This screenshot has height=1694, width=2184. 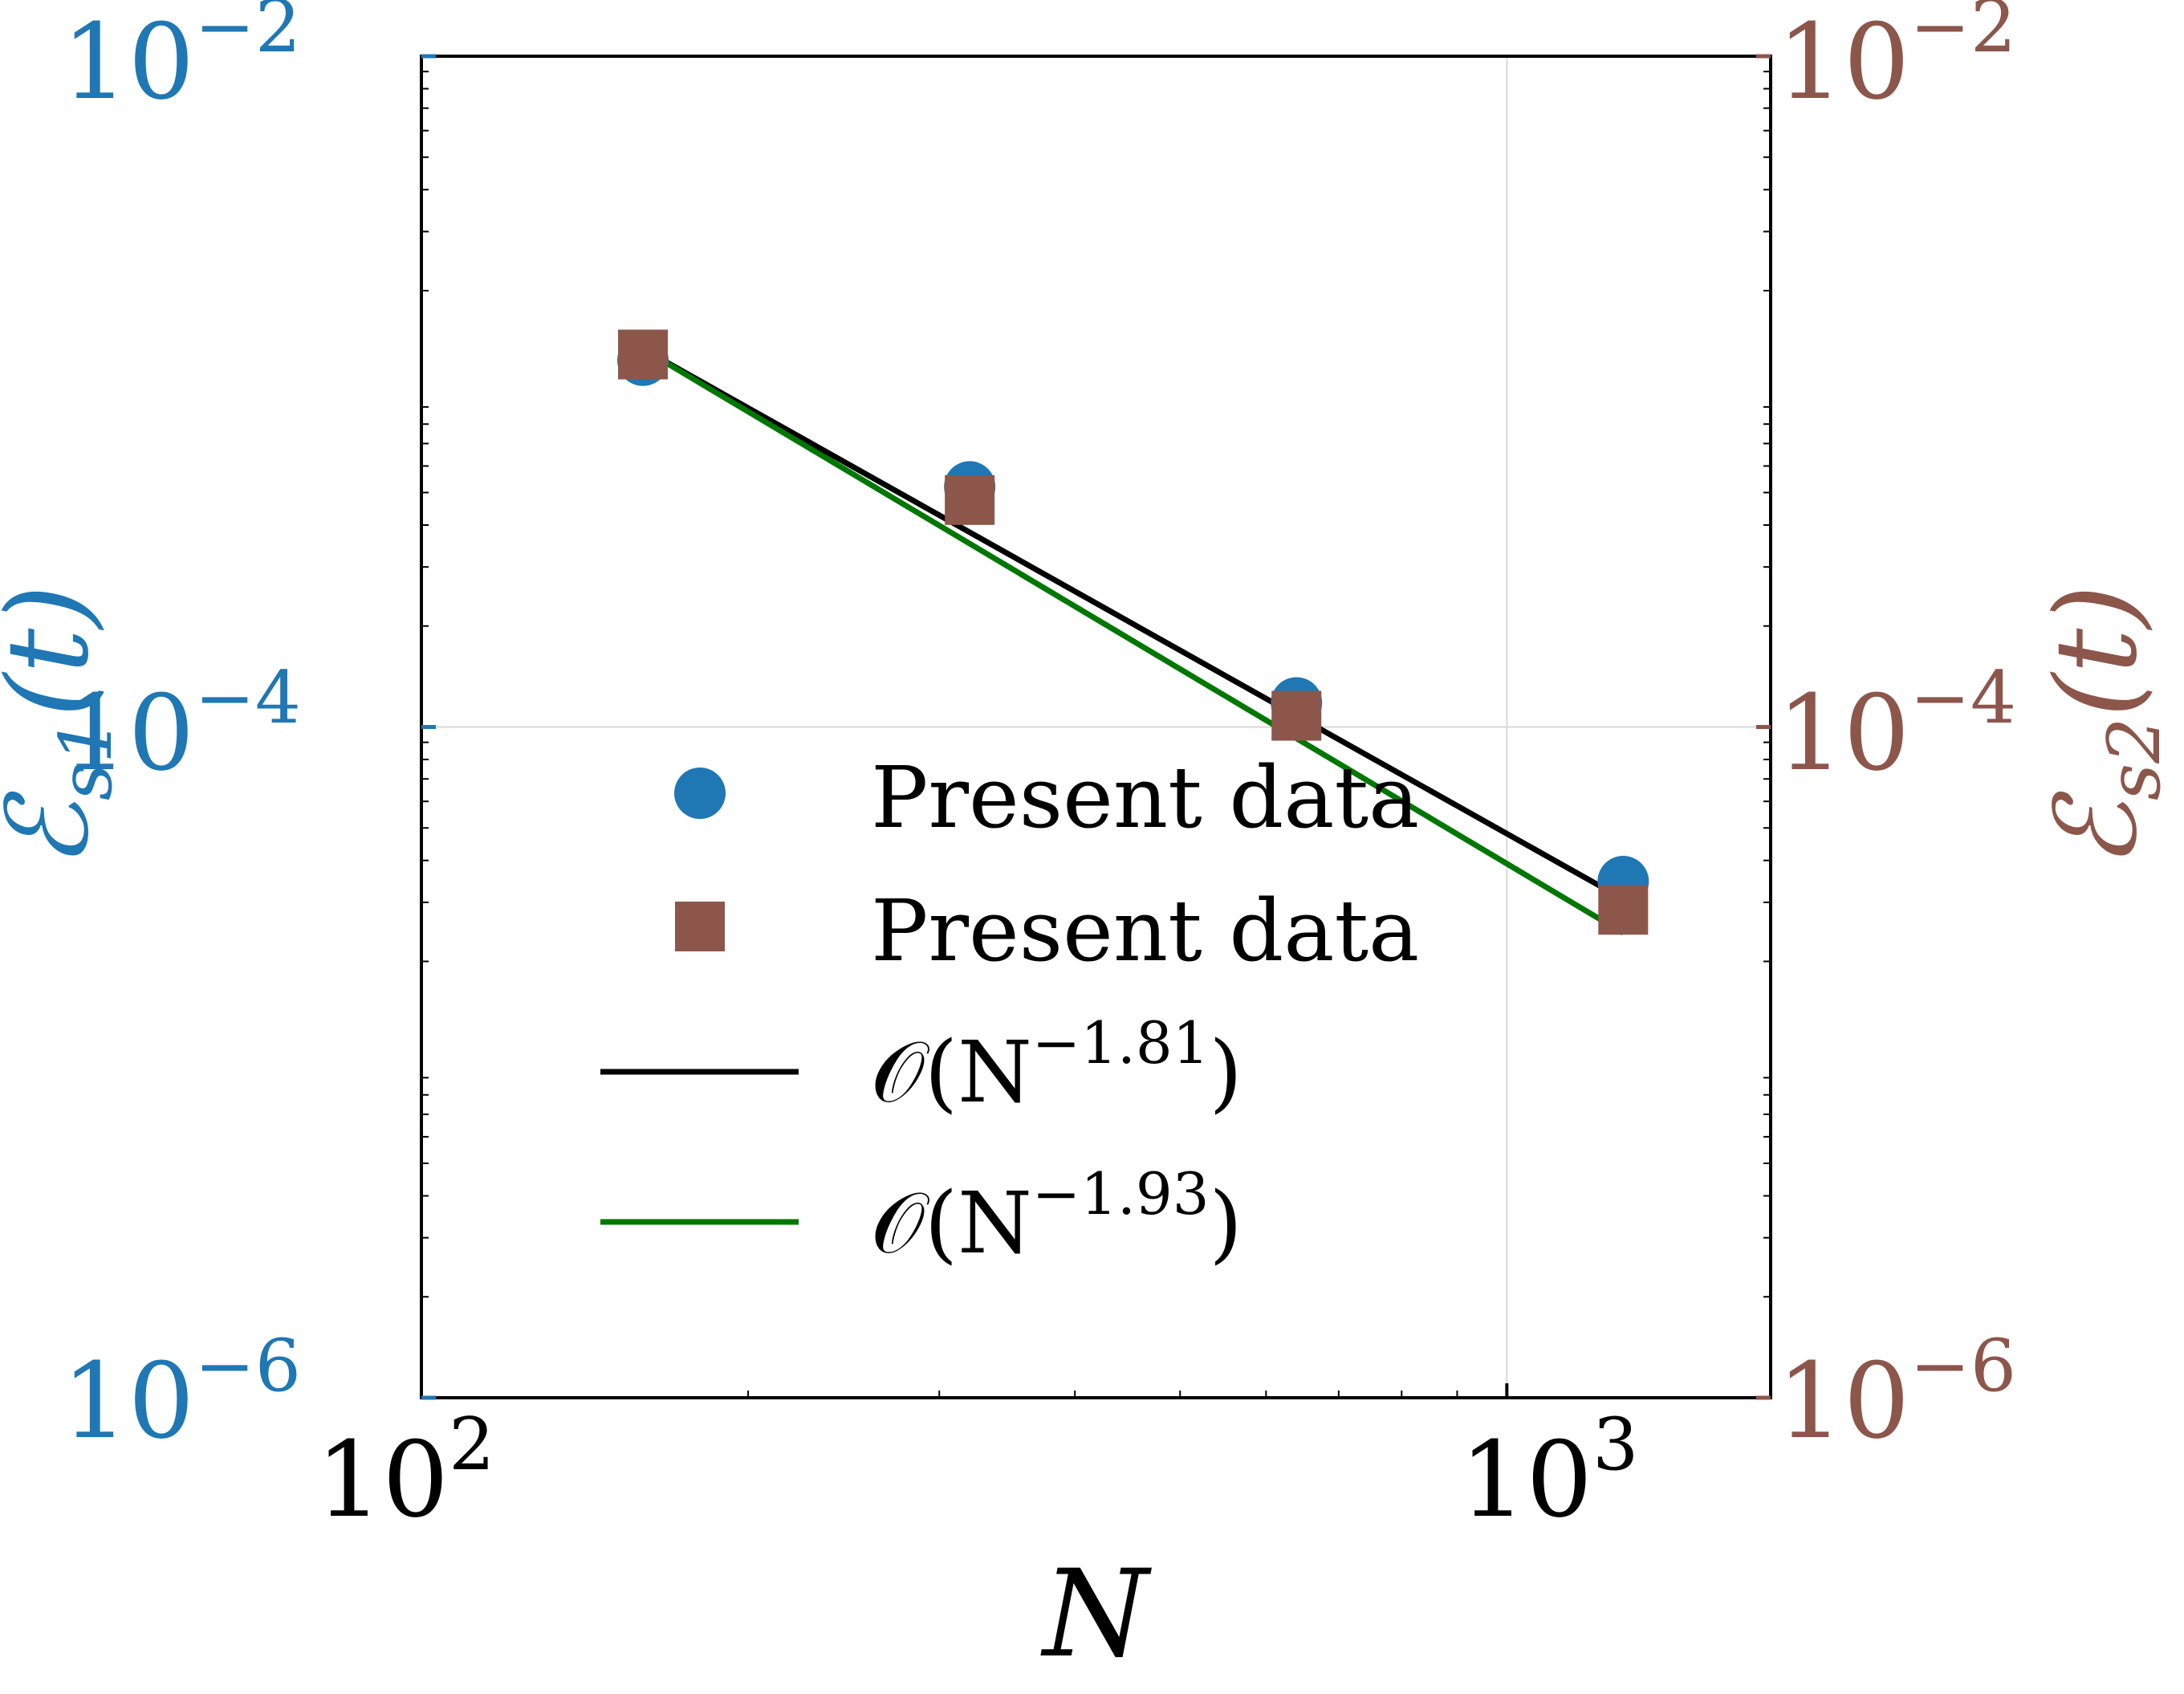 What do you see at coordinates (405, 1472) in the screenshot?
I see `x-tick-label-1e2: 10²` at bounding box center [405, 1472].